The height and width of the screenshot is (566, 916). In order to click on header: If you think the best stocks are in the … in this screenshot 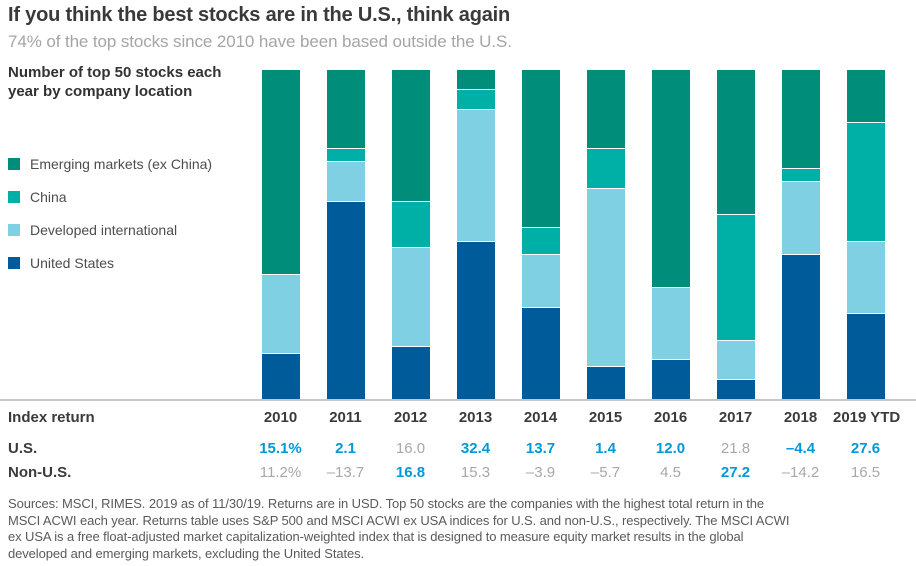, I will do `click(462, 28)`.